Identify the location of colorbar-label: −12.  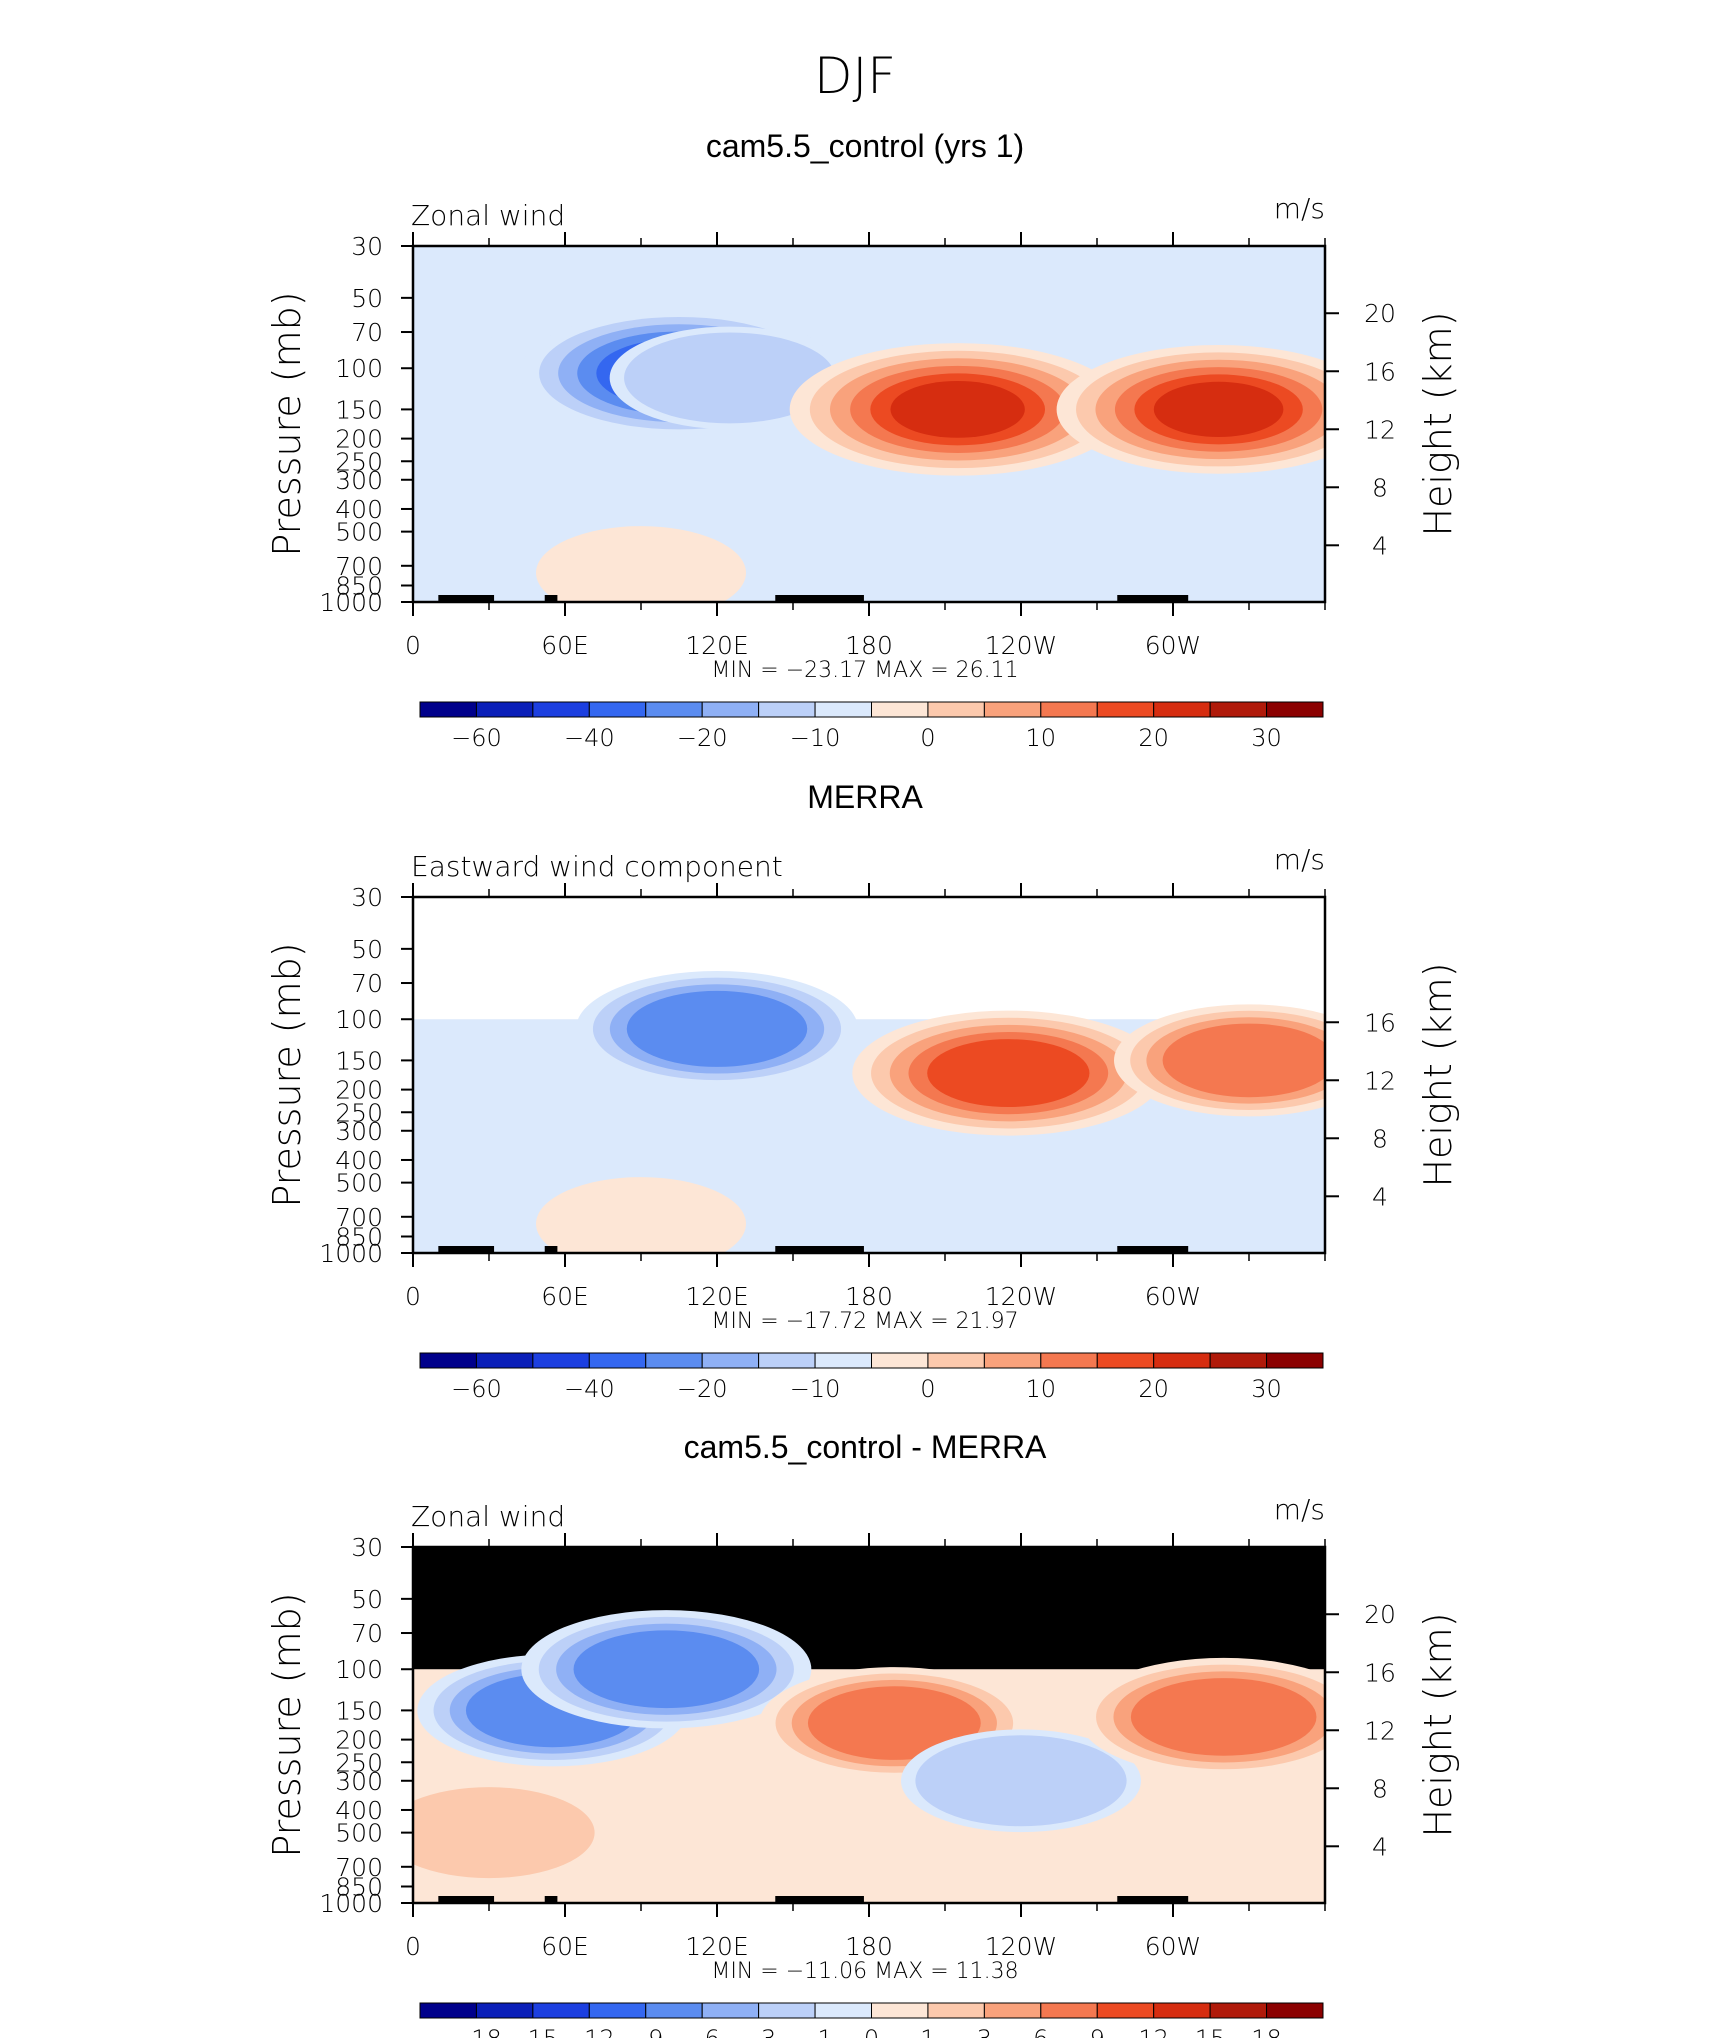
(589, 2031).